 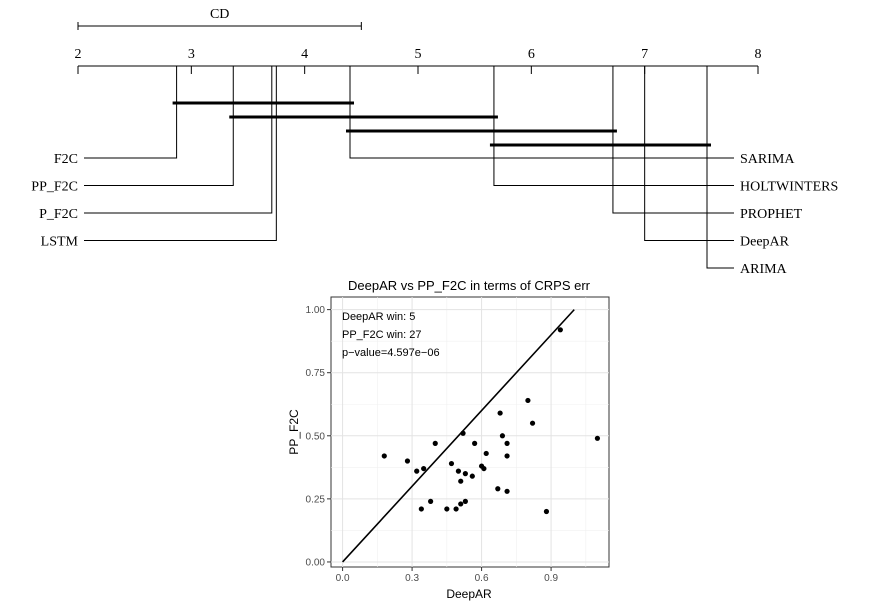 What do you see at coordinates (447, 575) in the screenshot?
I see `x-axis: 0.0 0.3 0.6 0.9` at bounding box center [447, 575].